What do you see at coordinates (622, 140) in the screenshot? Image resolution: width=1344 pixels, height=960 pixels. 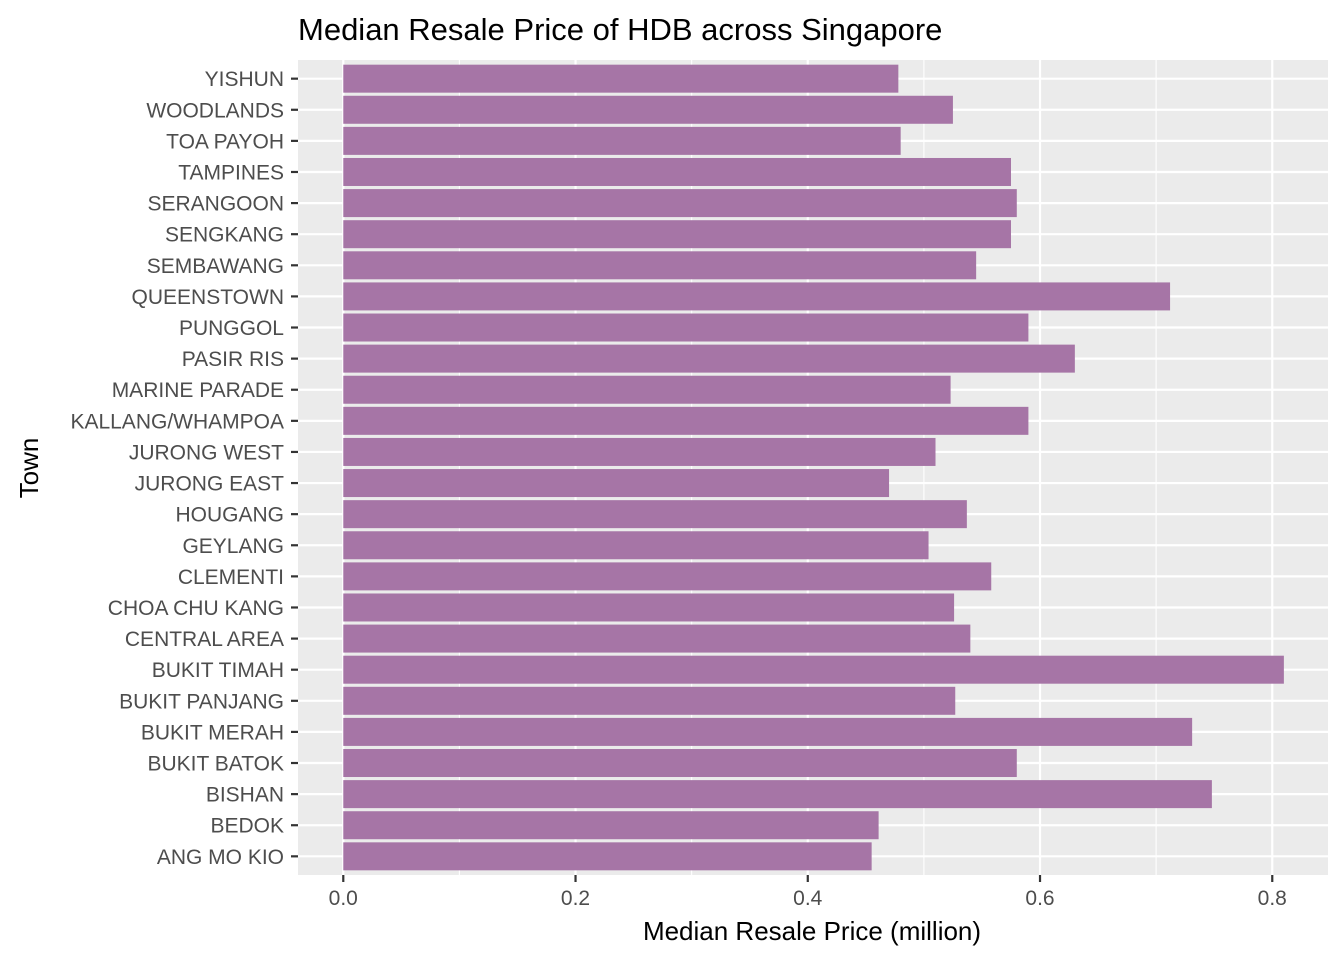 I see `bar-toa-payoh` at bounding box center [622, 140].